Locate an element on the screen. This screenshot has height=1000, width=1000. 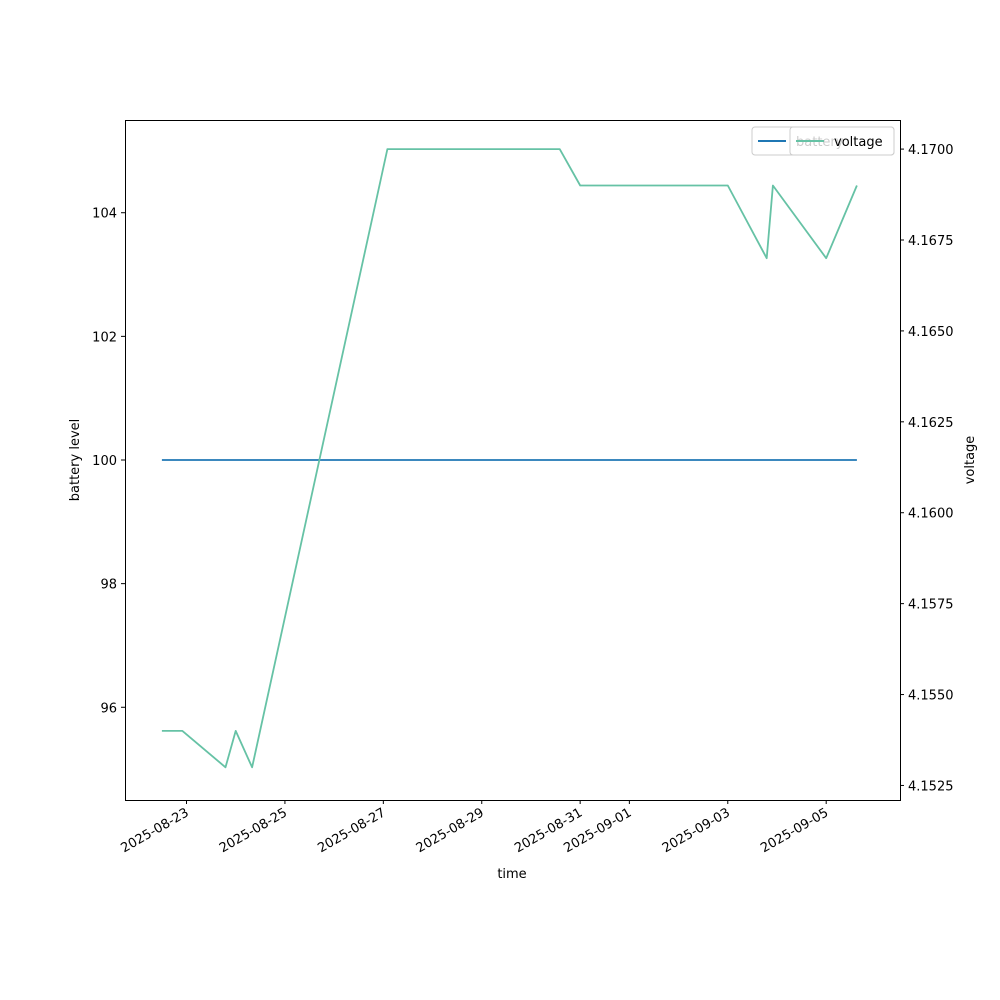
left-y-tick-label: 104 is located at coordinates (104, 214).